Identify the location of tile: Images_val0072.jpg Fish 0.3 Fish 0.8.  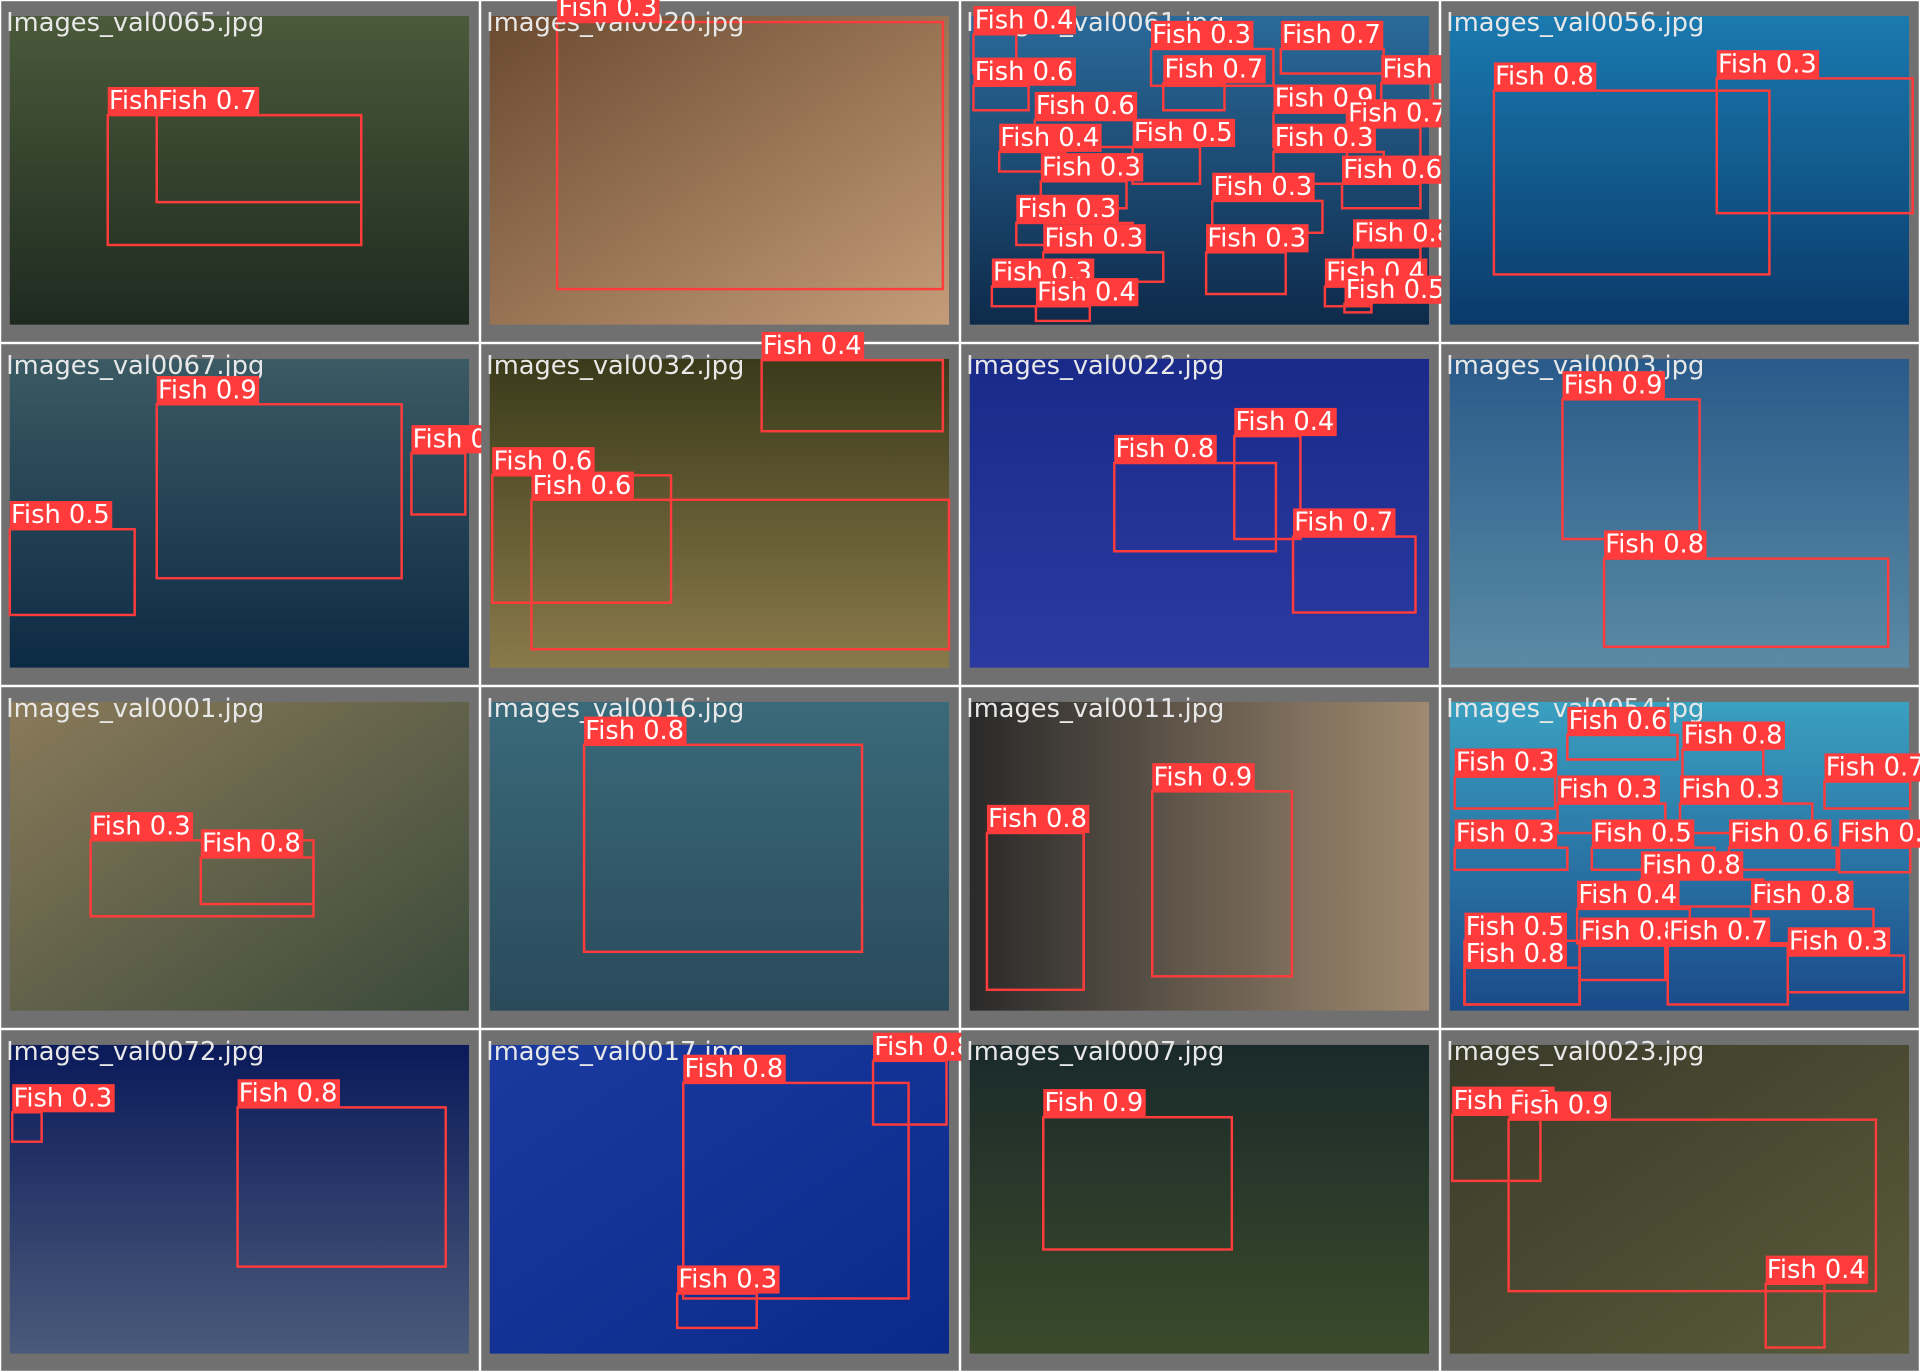
(240, 1200).